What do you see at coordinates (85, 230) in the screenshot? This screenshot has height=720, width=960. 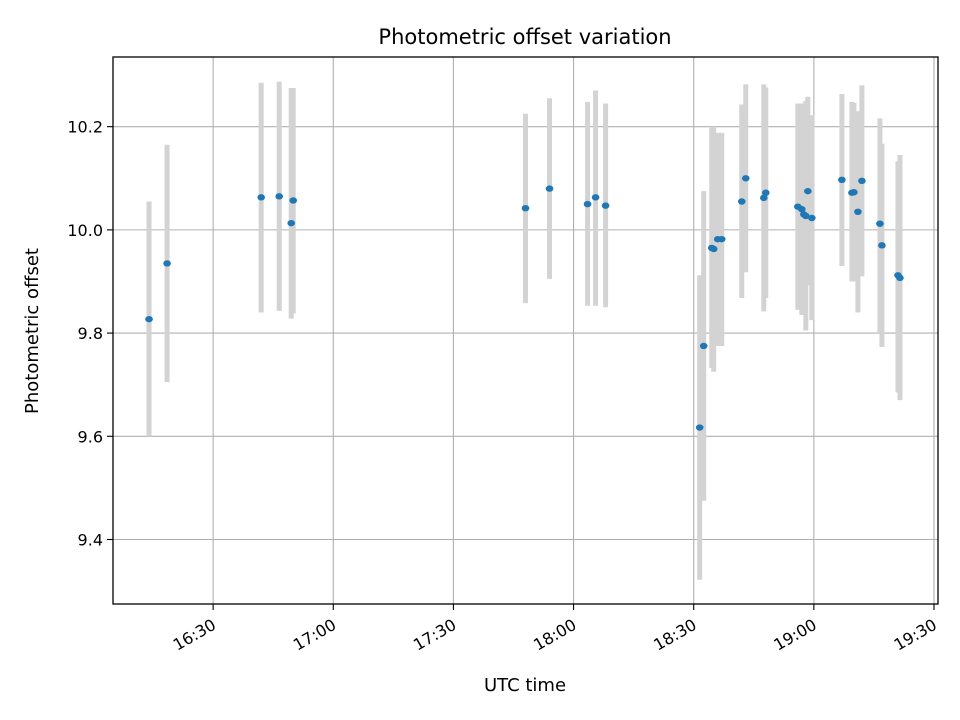 I see `y-tick-label: 10.0` at bounding box center [85, 230].